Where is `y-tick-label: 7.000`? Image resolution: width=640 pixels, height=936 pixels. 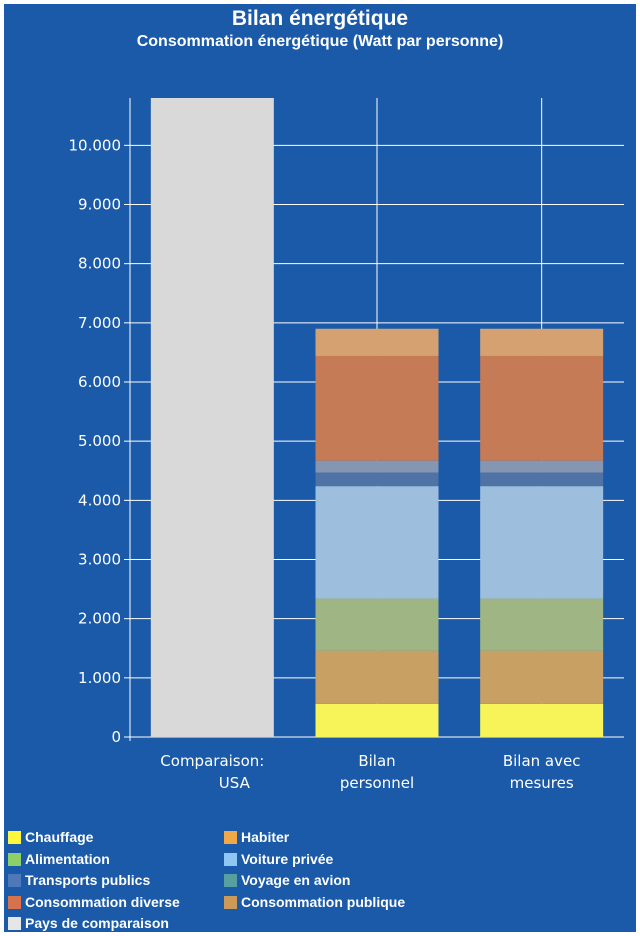 y-tick-label: 7.000 is located at coordinates (99, 323).